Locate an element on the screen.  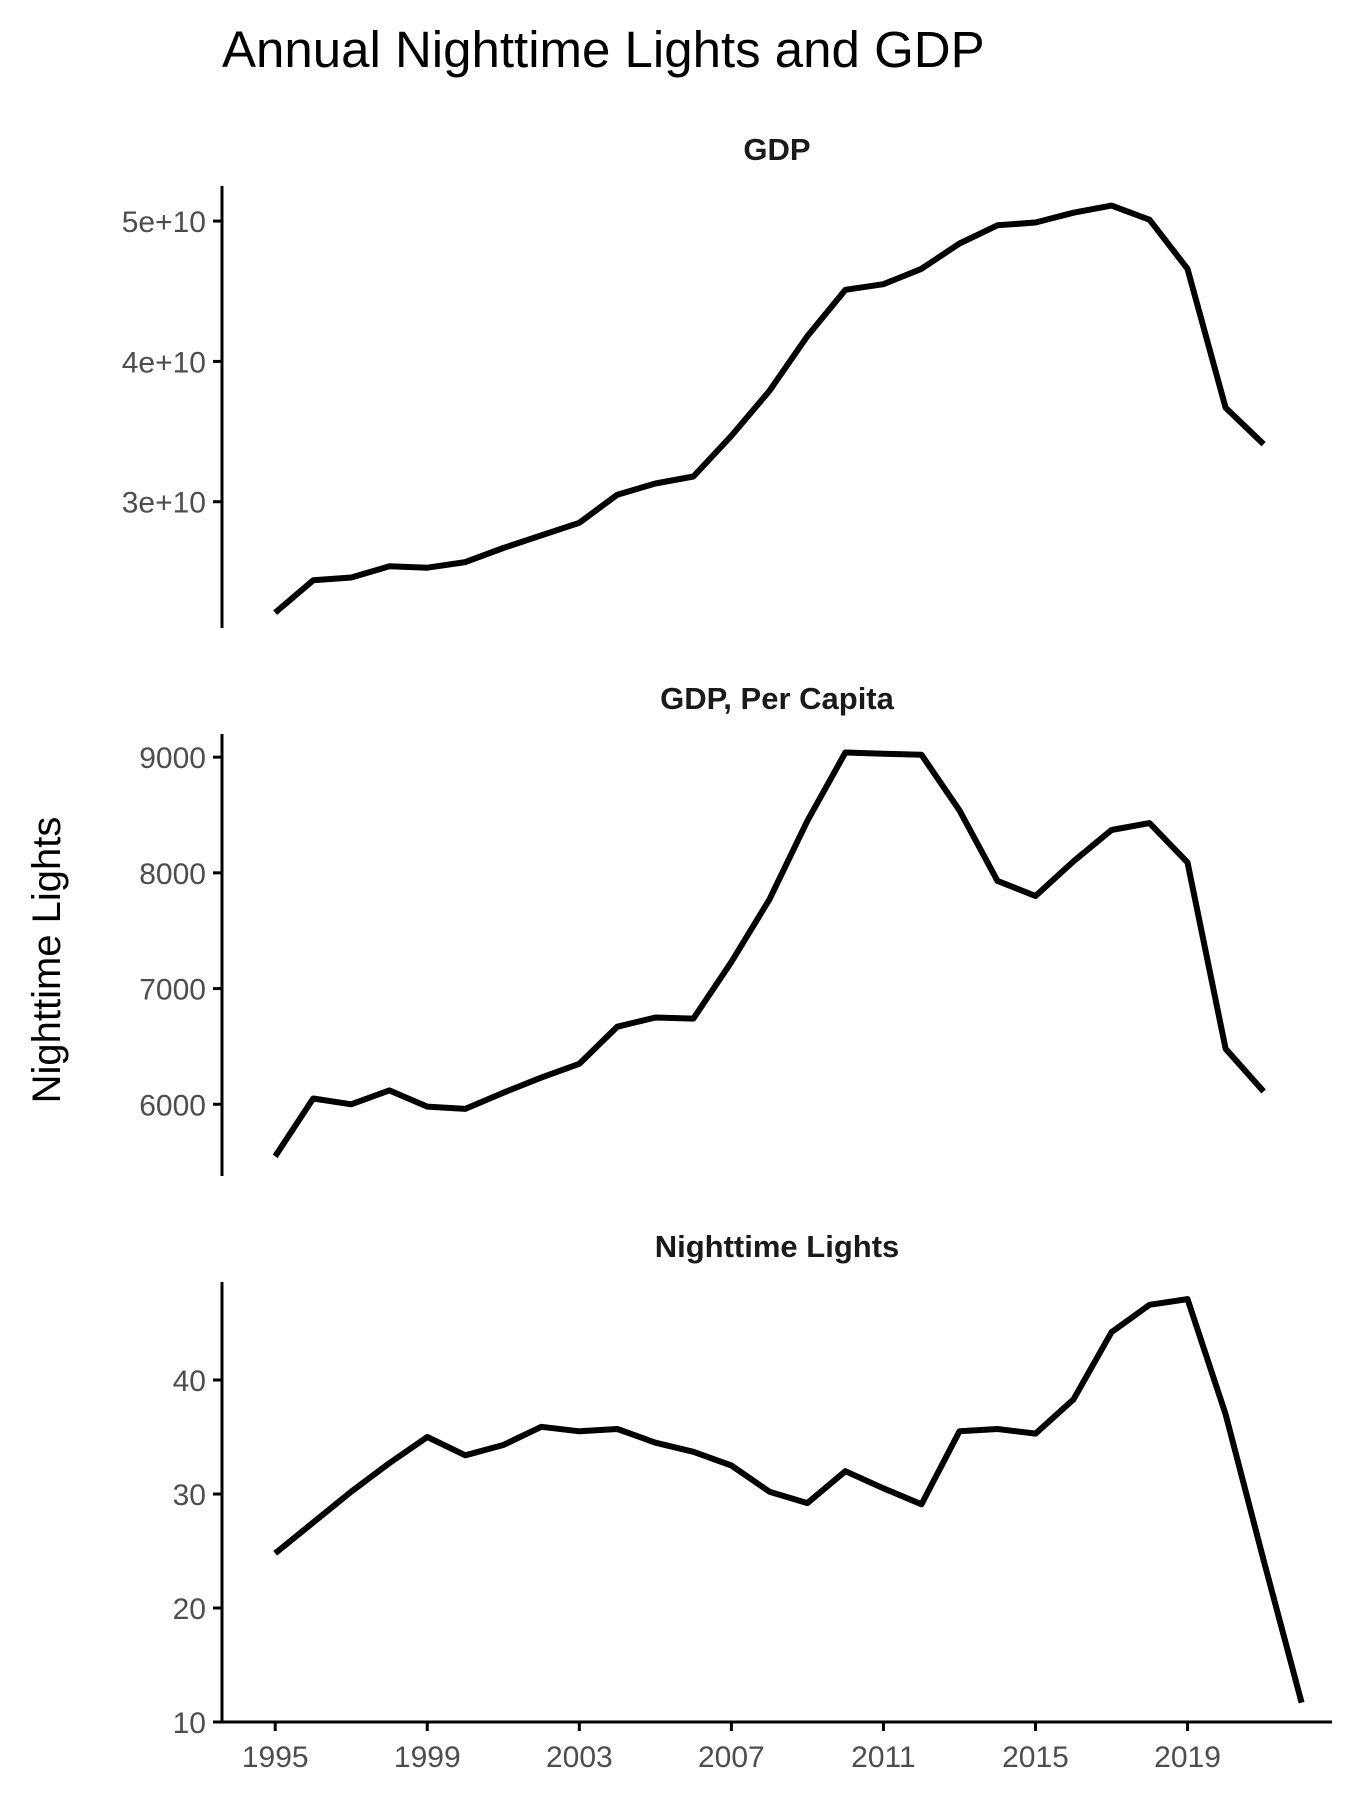
y-tick-label: 6000 is located at coordinates (172, 1105).